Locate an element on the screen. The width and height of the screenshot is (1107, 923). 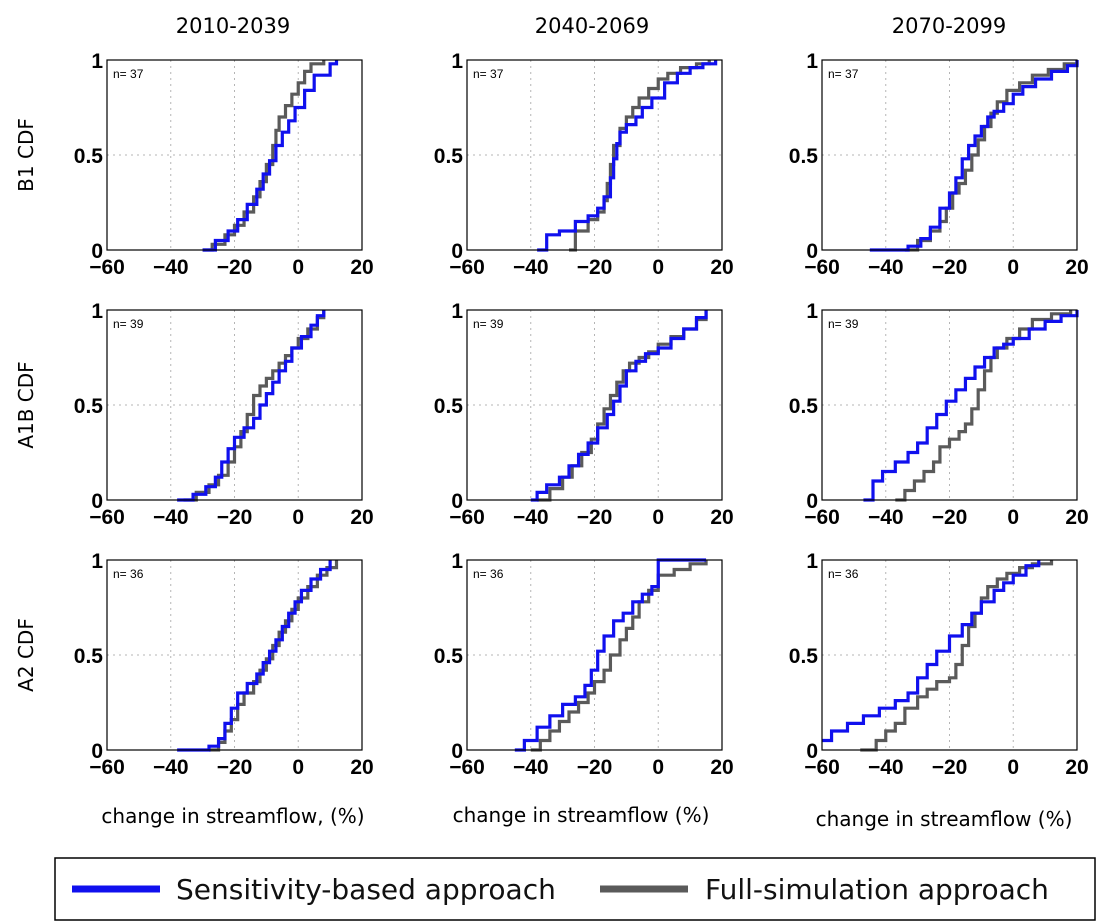
column-title-1: 2010-2039 is located at coordinates (233, 26).